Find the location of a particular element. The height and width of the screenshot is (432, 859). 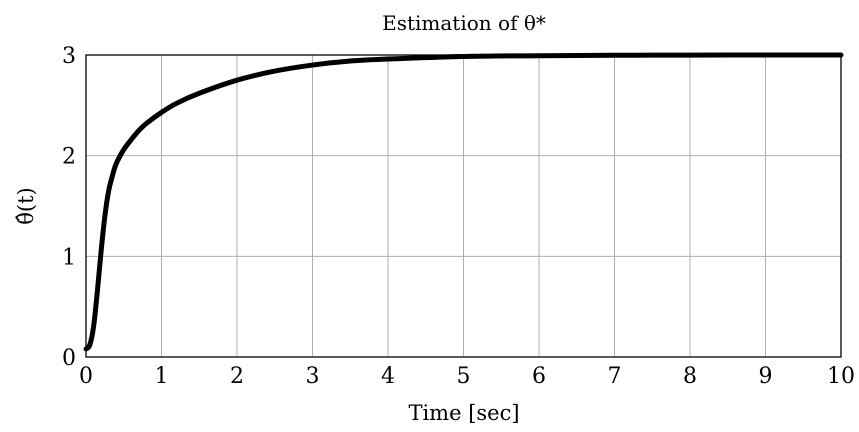

x-tick-label: 10 is located at coordinates (841, 376).